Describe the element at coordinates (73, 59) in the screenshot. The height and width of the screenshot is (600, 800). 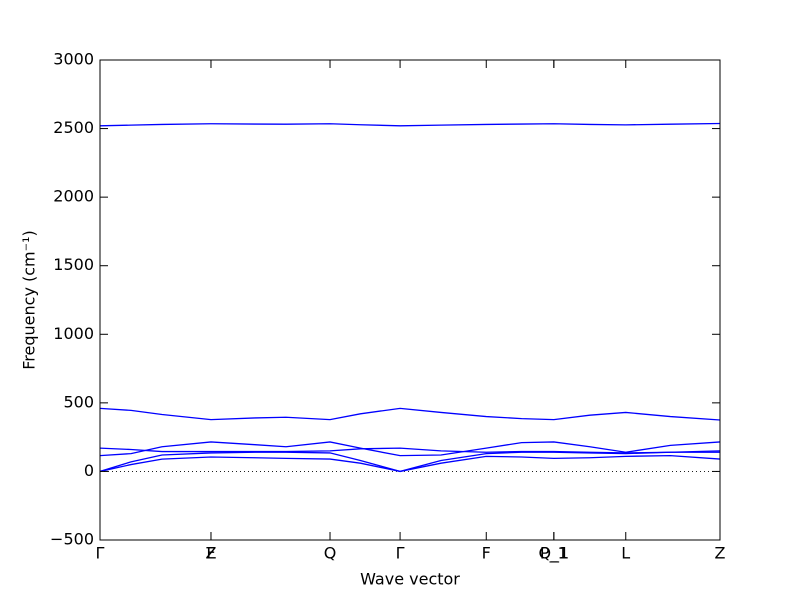
I see `y-tick-label: 3000` at that location.